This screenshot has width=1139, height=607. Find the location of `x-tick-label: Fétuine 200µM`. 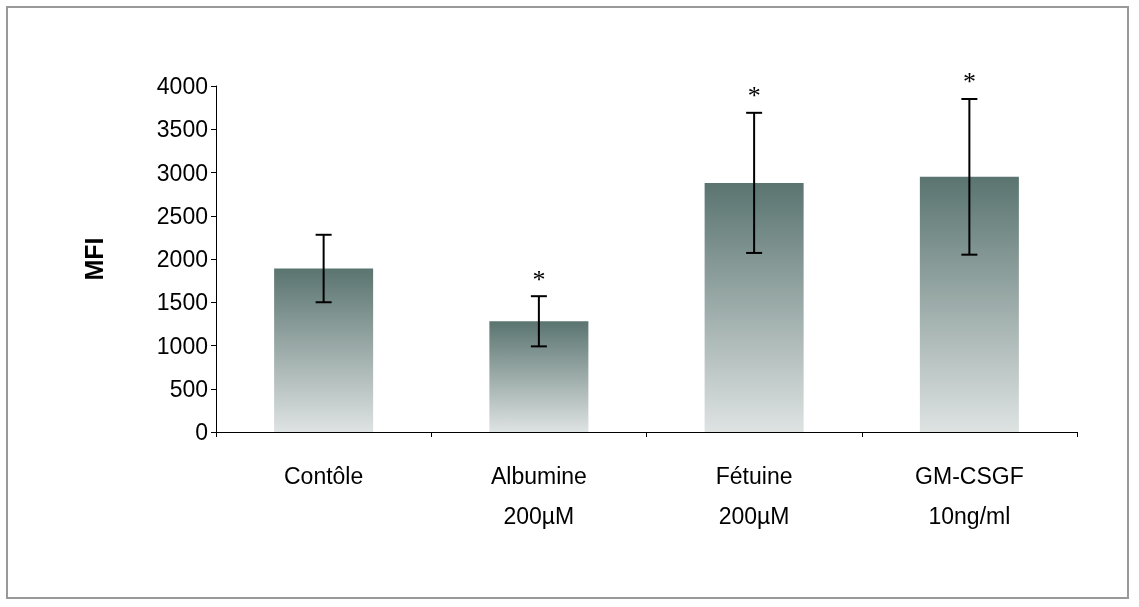

x-tick-label: Fétuine 200µM is located at coordinates (754, 496).